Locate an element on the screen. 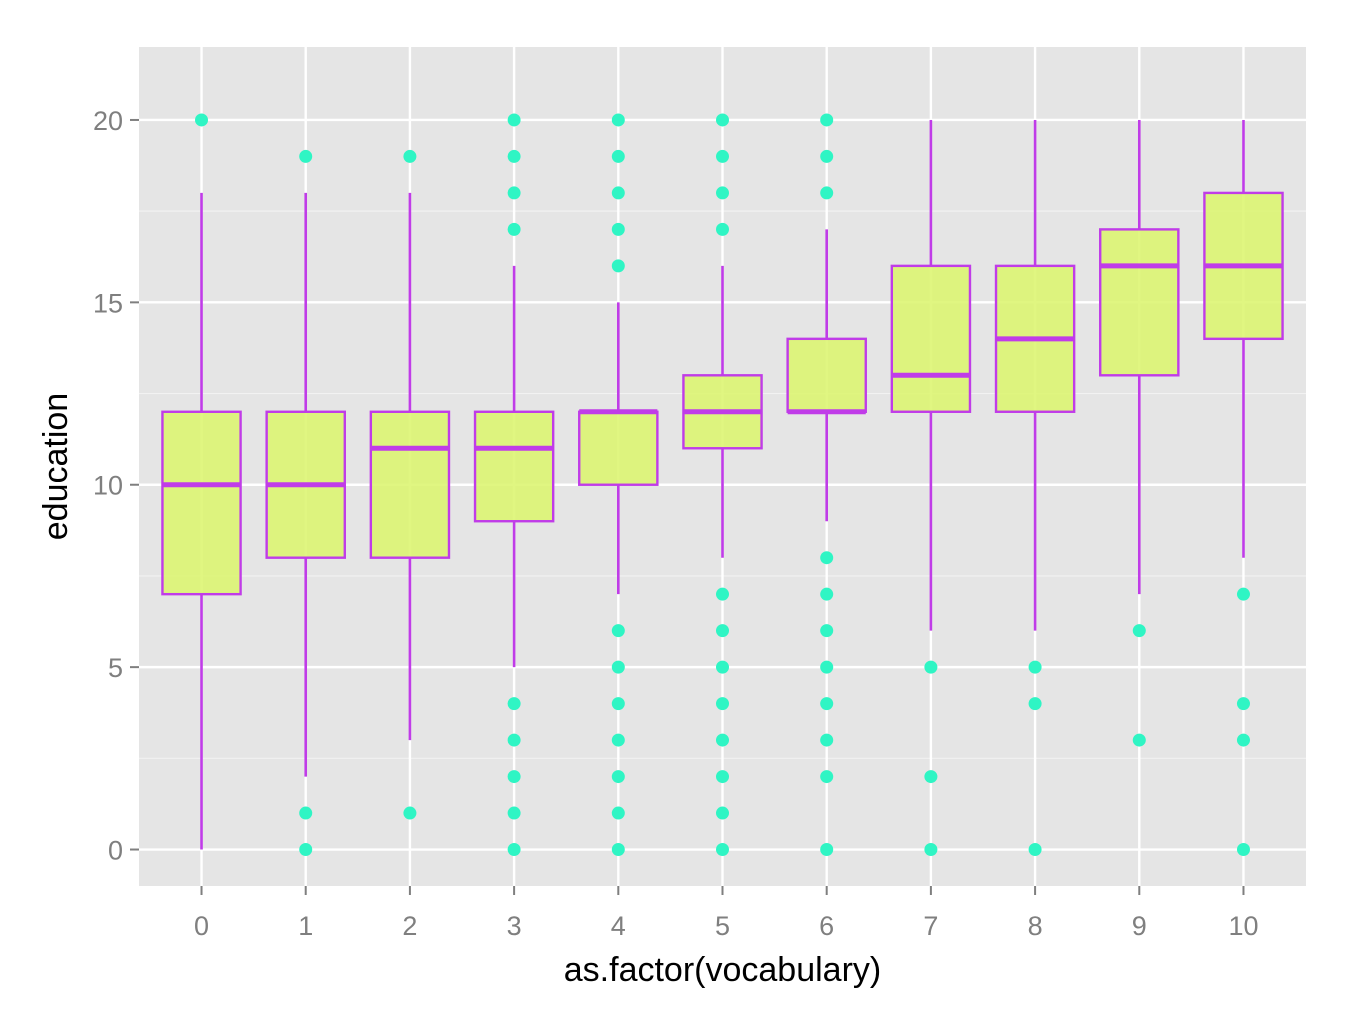  y-axis-title: education is located at coordinates (56, 466).